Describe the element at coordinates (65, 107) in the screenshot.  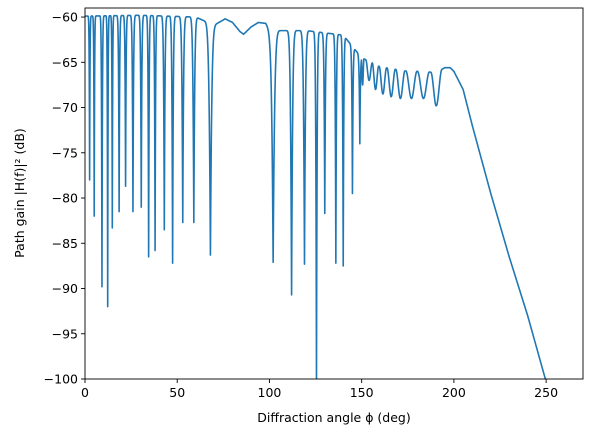
I see `y-tick-label: −70` at that location.